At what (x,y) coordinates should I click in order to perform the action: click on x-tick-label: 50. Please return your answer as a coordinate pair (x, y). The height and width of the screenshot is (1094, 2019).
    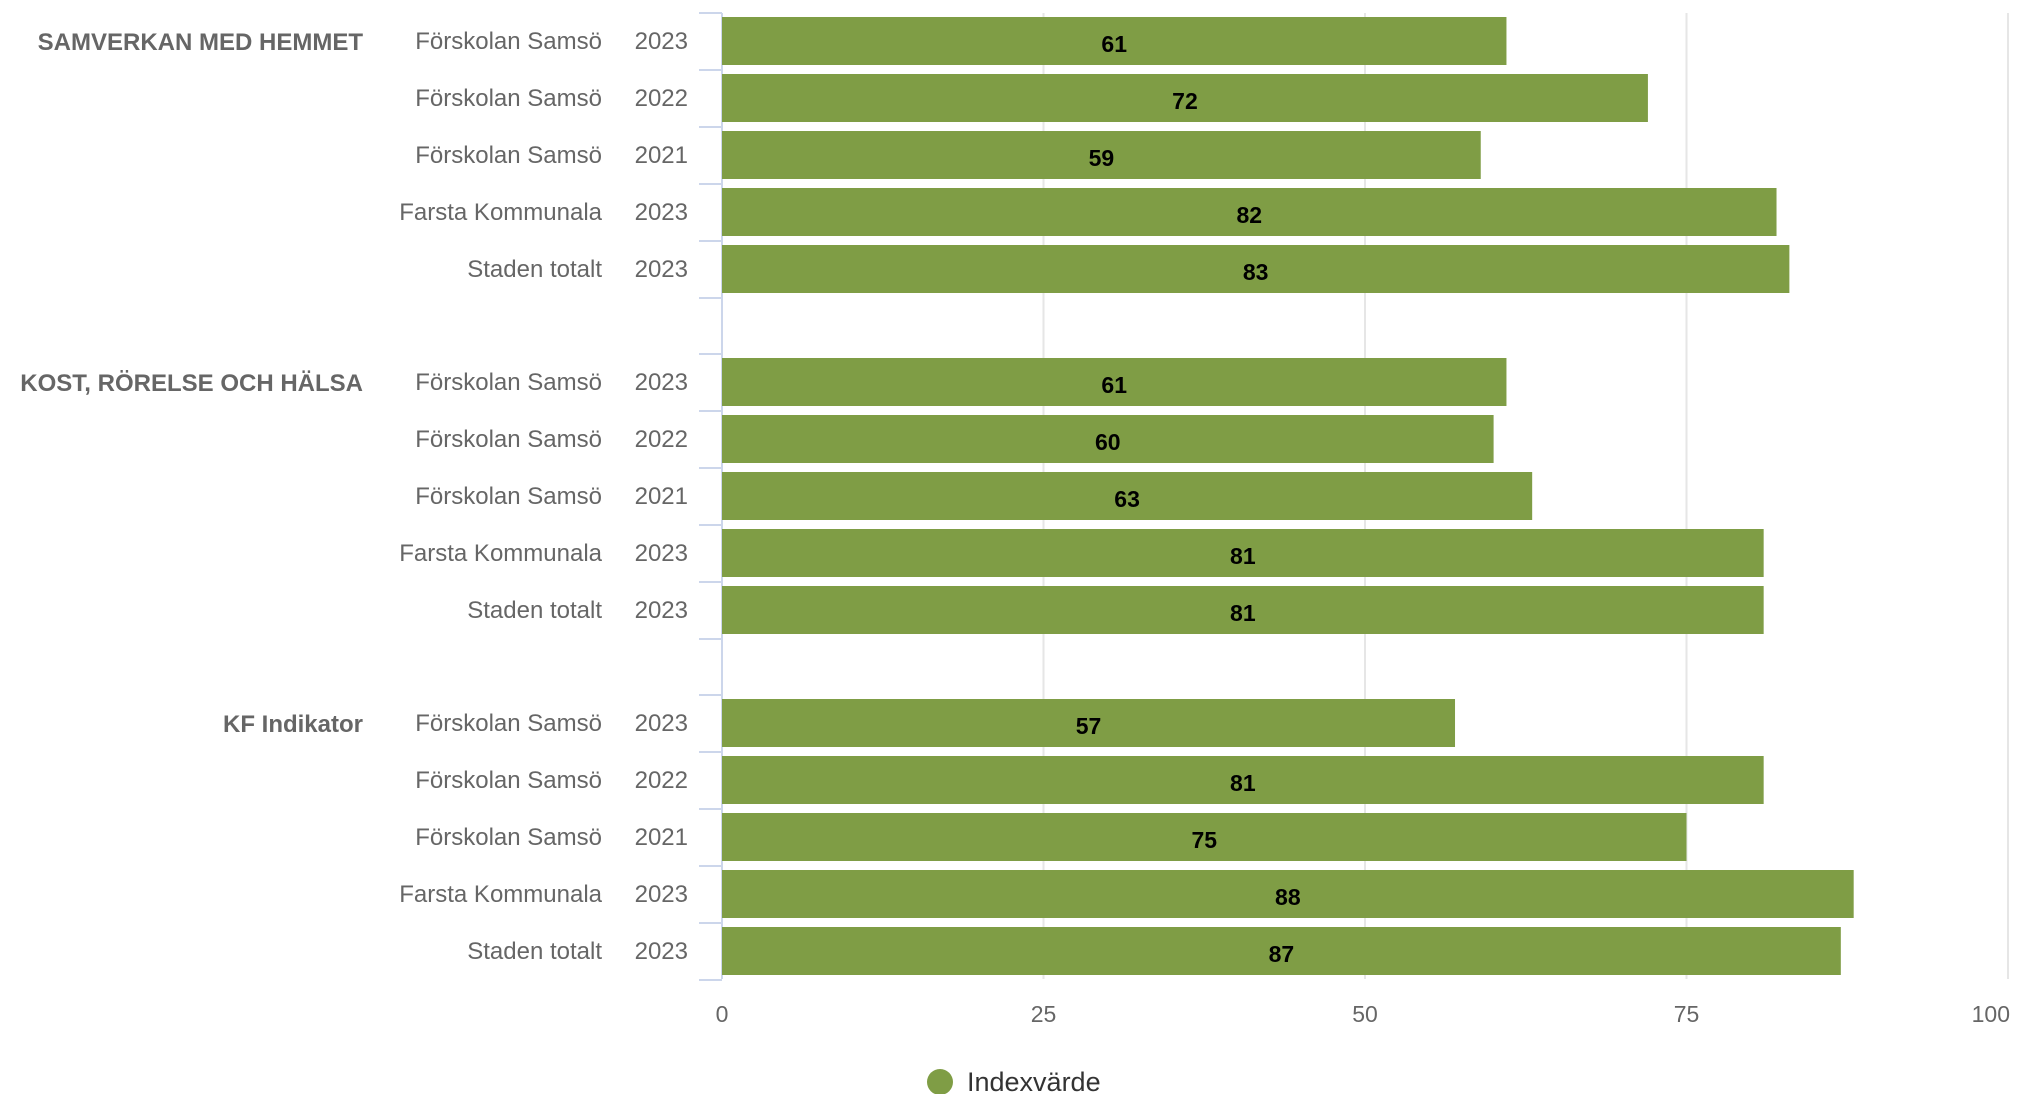
    Looking at the image, I should click on (1365, 1014).